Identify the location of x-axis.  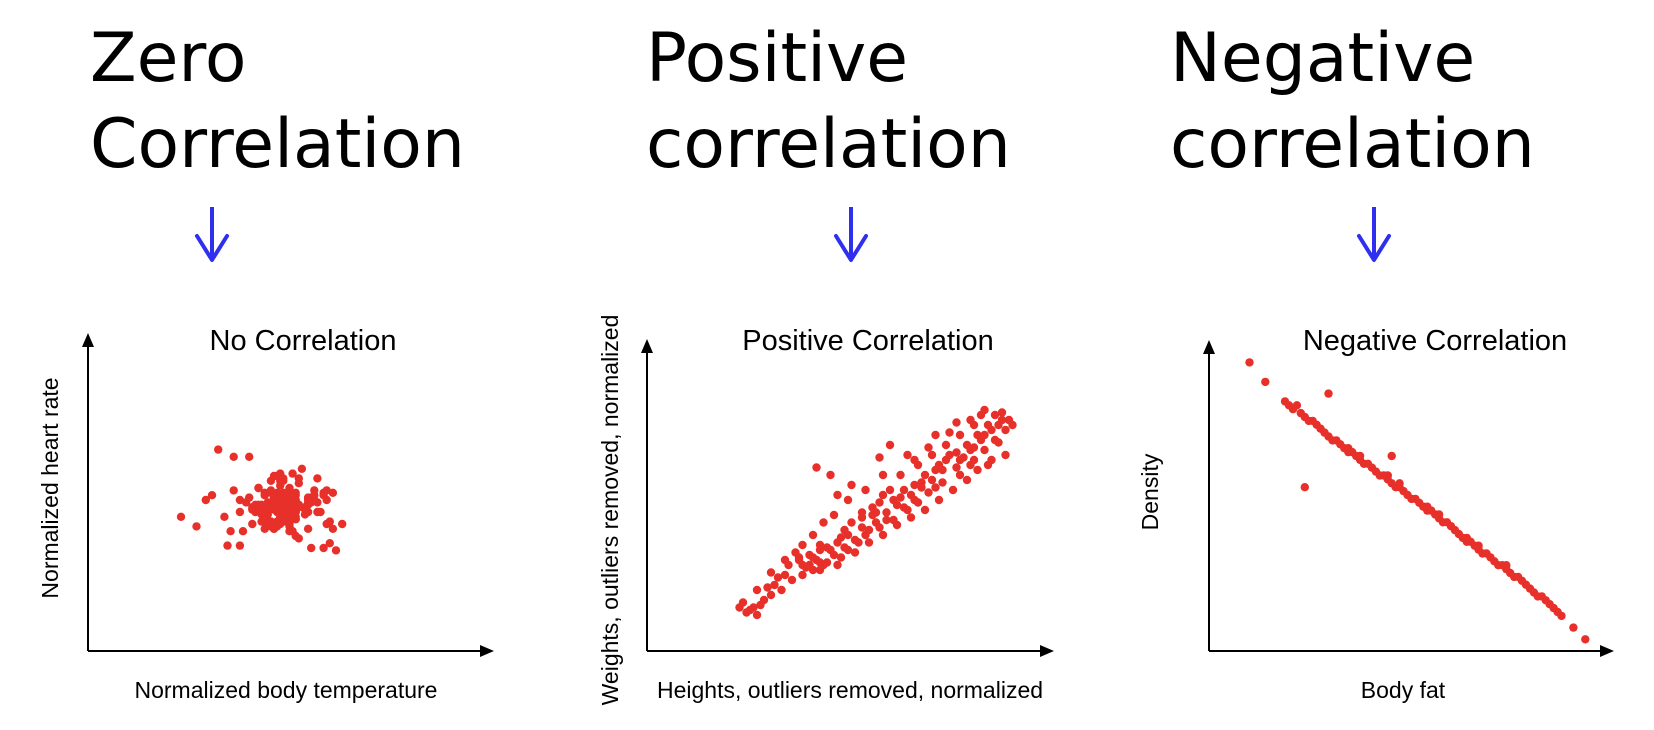
(291, 651).